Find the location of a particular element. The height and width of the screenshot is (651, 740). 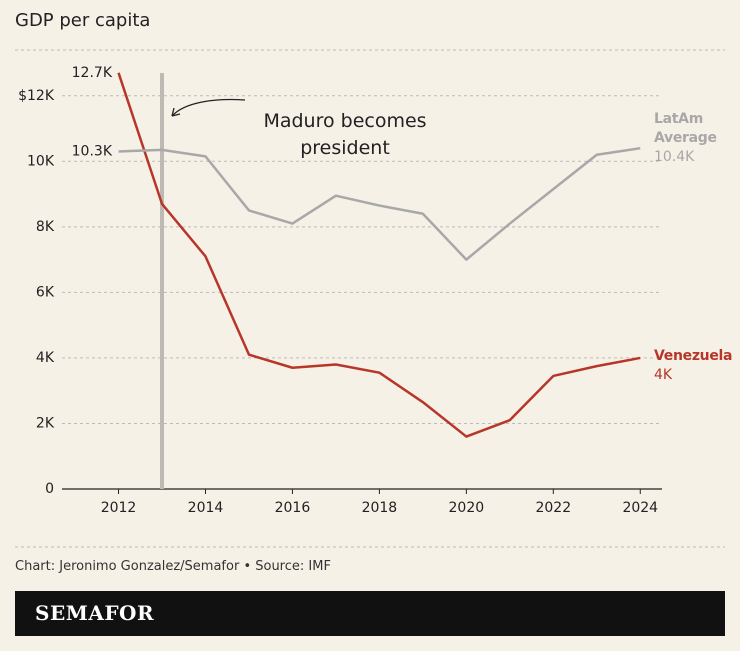

x-tick-label: 2020 is located at coordinates (467, 508).